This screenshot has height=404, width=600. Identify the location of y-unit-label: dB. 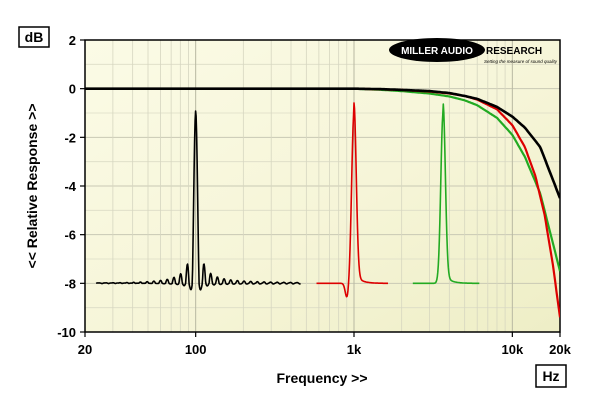
(34, 37).